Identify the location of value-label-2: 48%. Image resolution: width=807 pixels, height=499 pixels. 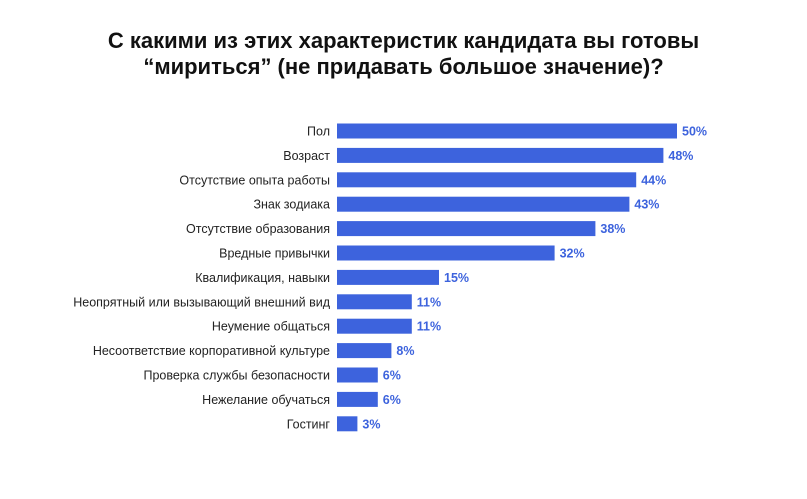
(680, 156).